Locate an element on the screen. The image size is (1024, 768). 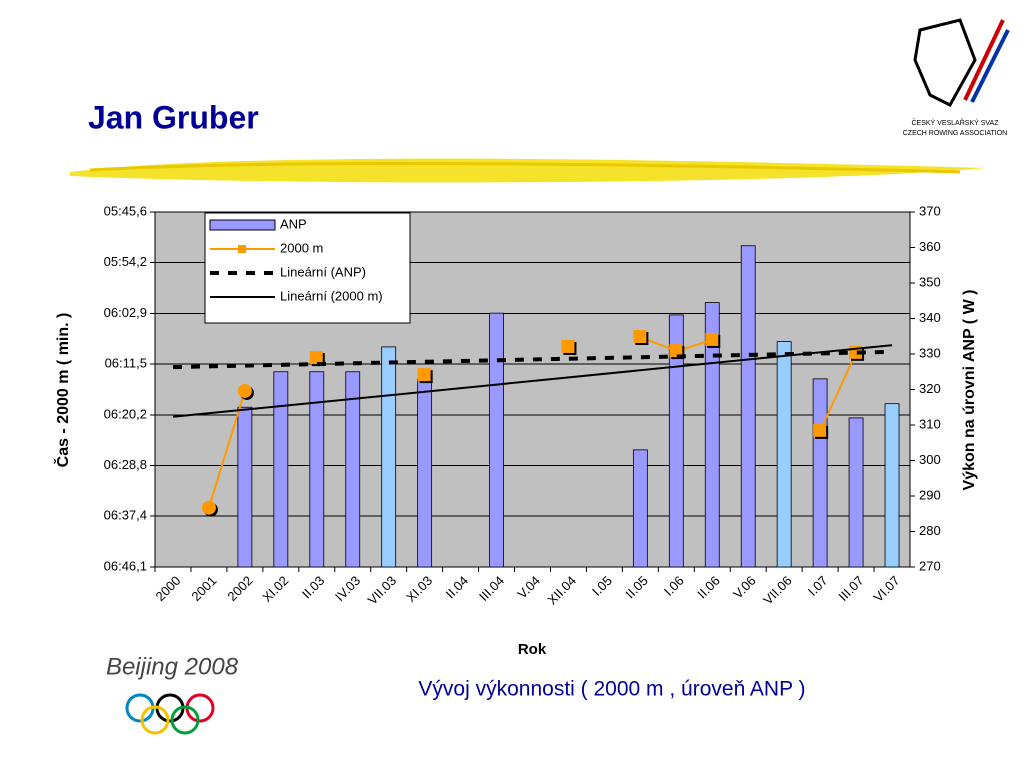
x-tick-label: I.05 is located at coordinates (602, 586).